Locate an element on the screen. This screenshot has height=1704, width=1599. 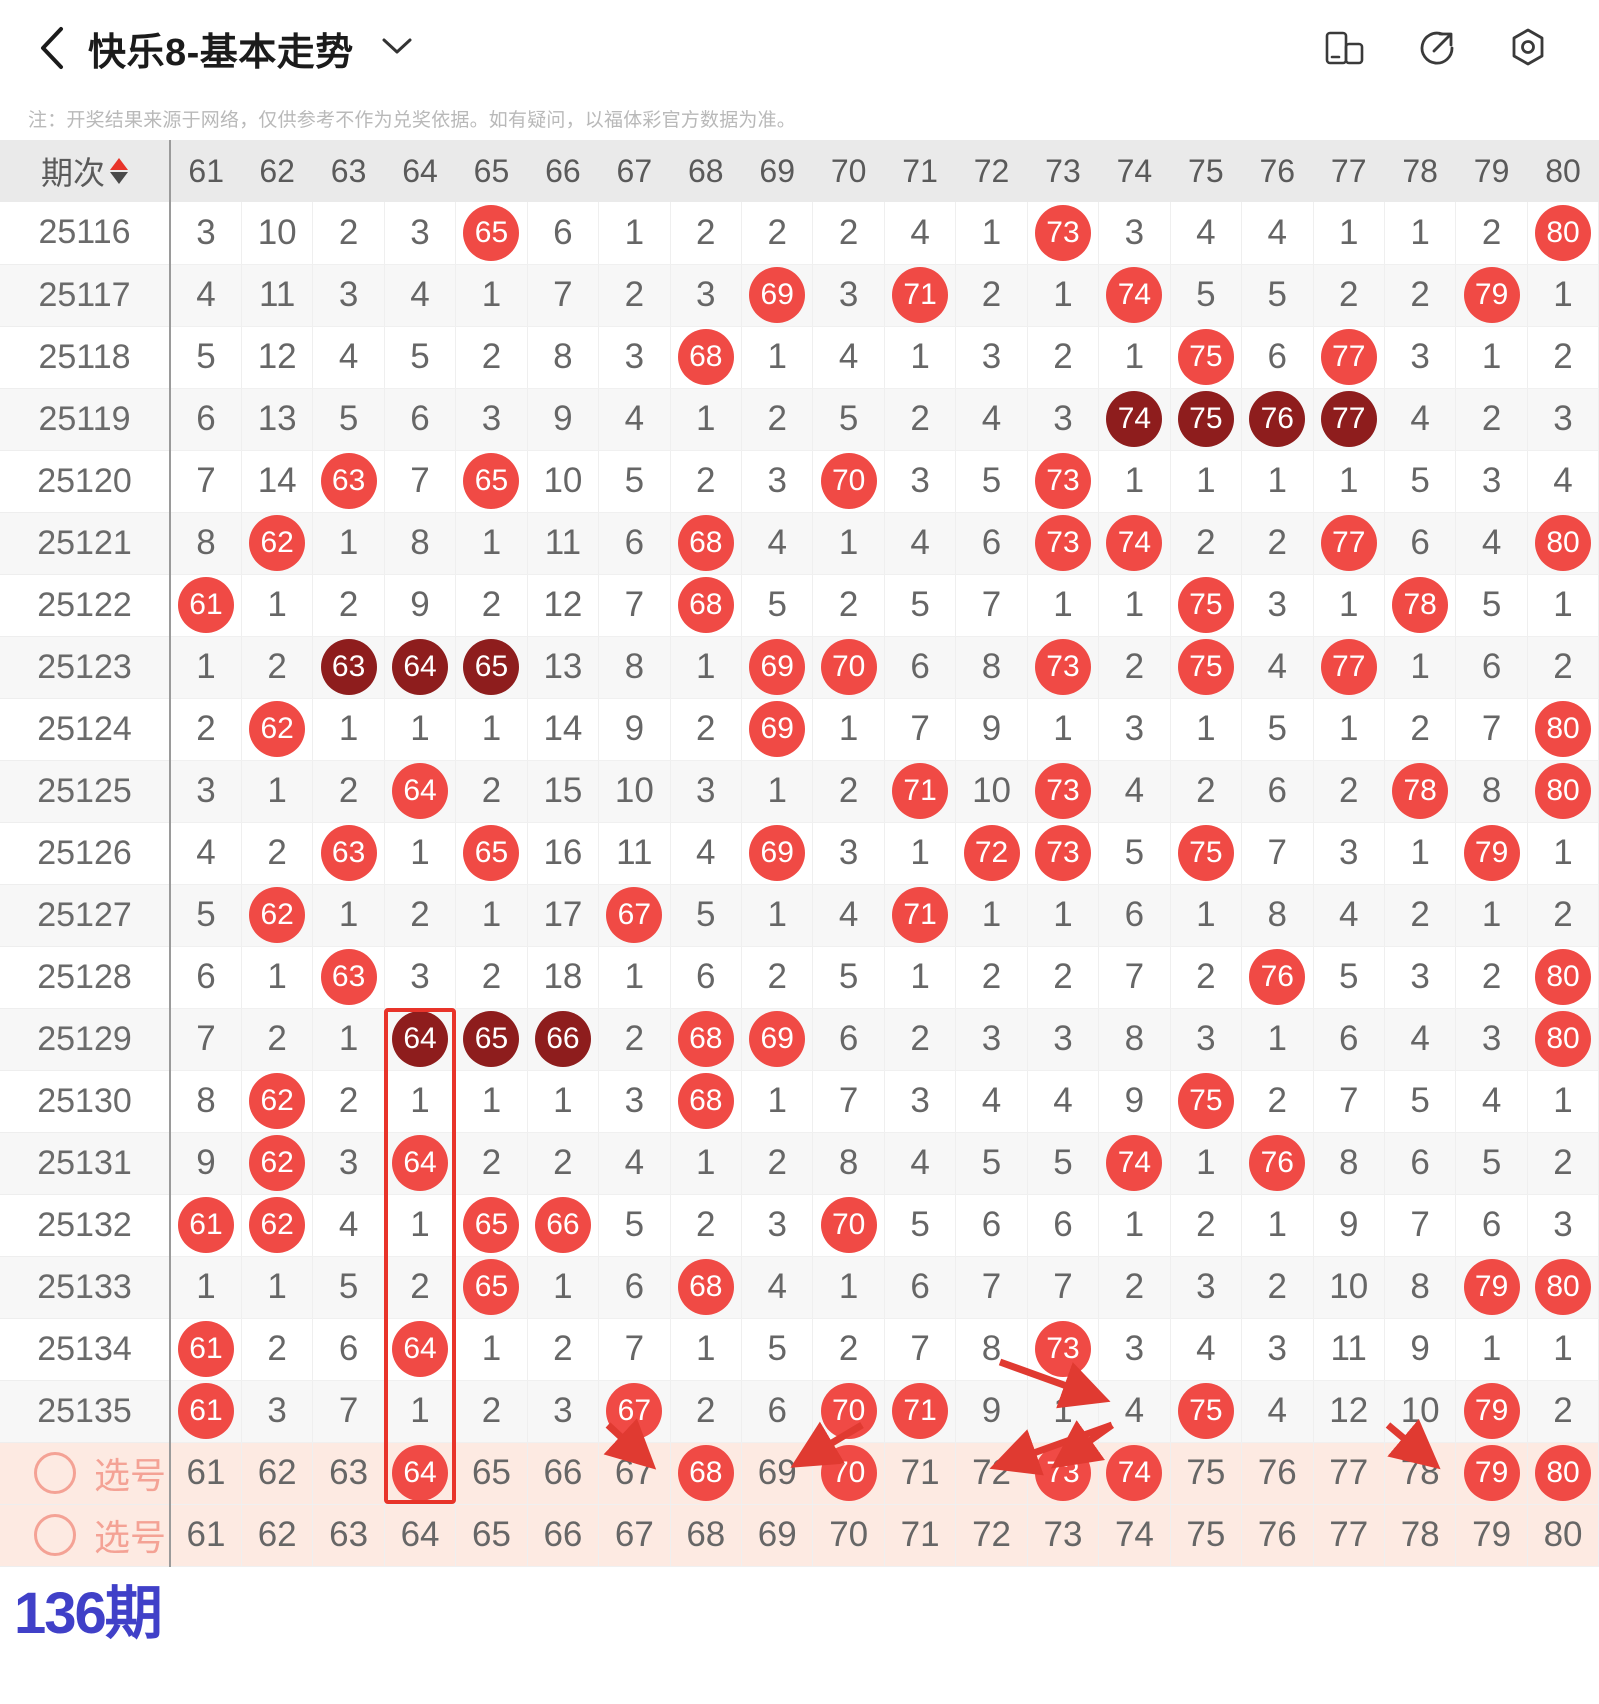
pick-hit-ball: 64 is located at coordinates (420, 1473).